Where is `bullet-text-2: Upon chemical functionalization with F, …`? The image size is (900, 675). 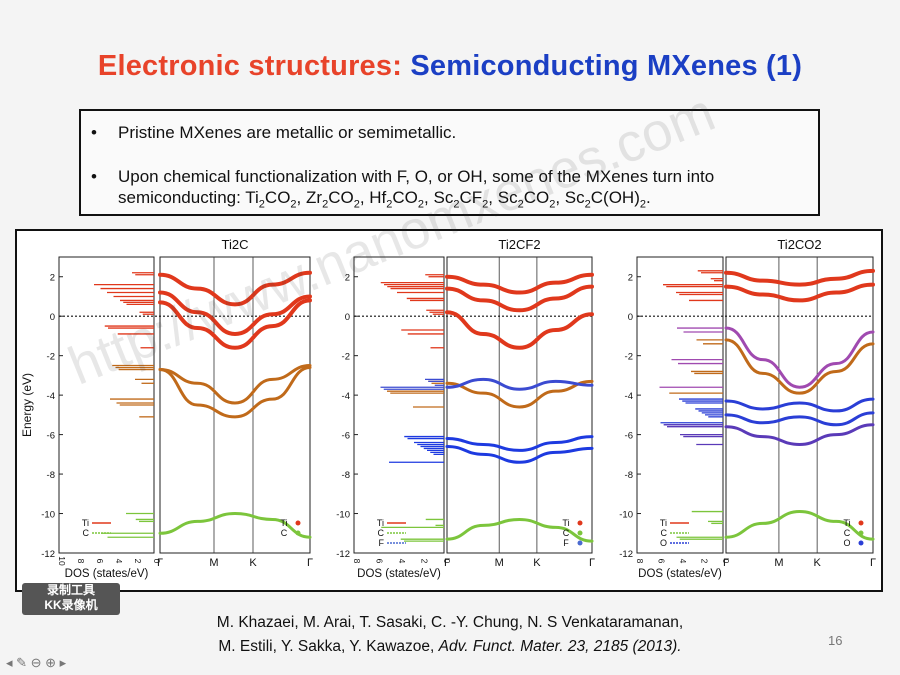 bullet-text-2: Upon chemical functionalization with F, … is located at coordinates (463, 190).